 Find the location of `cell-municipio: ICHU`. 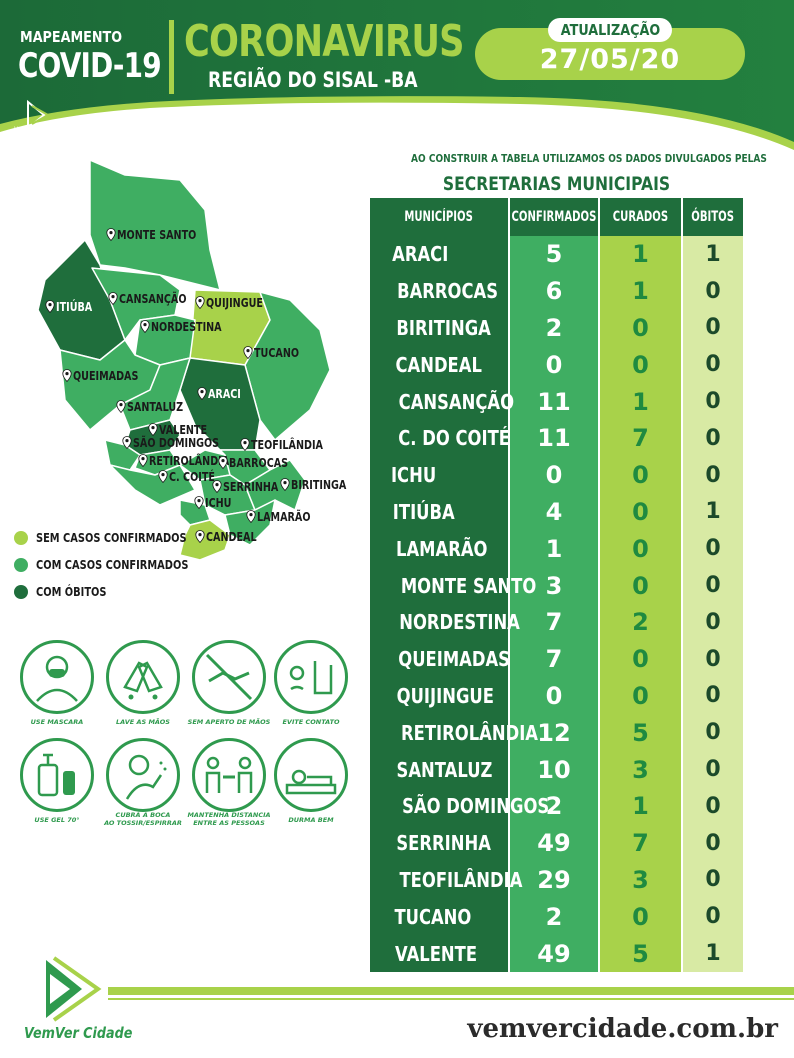

cell-municipio: ICHU is located at coordinates (440, 475).